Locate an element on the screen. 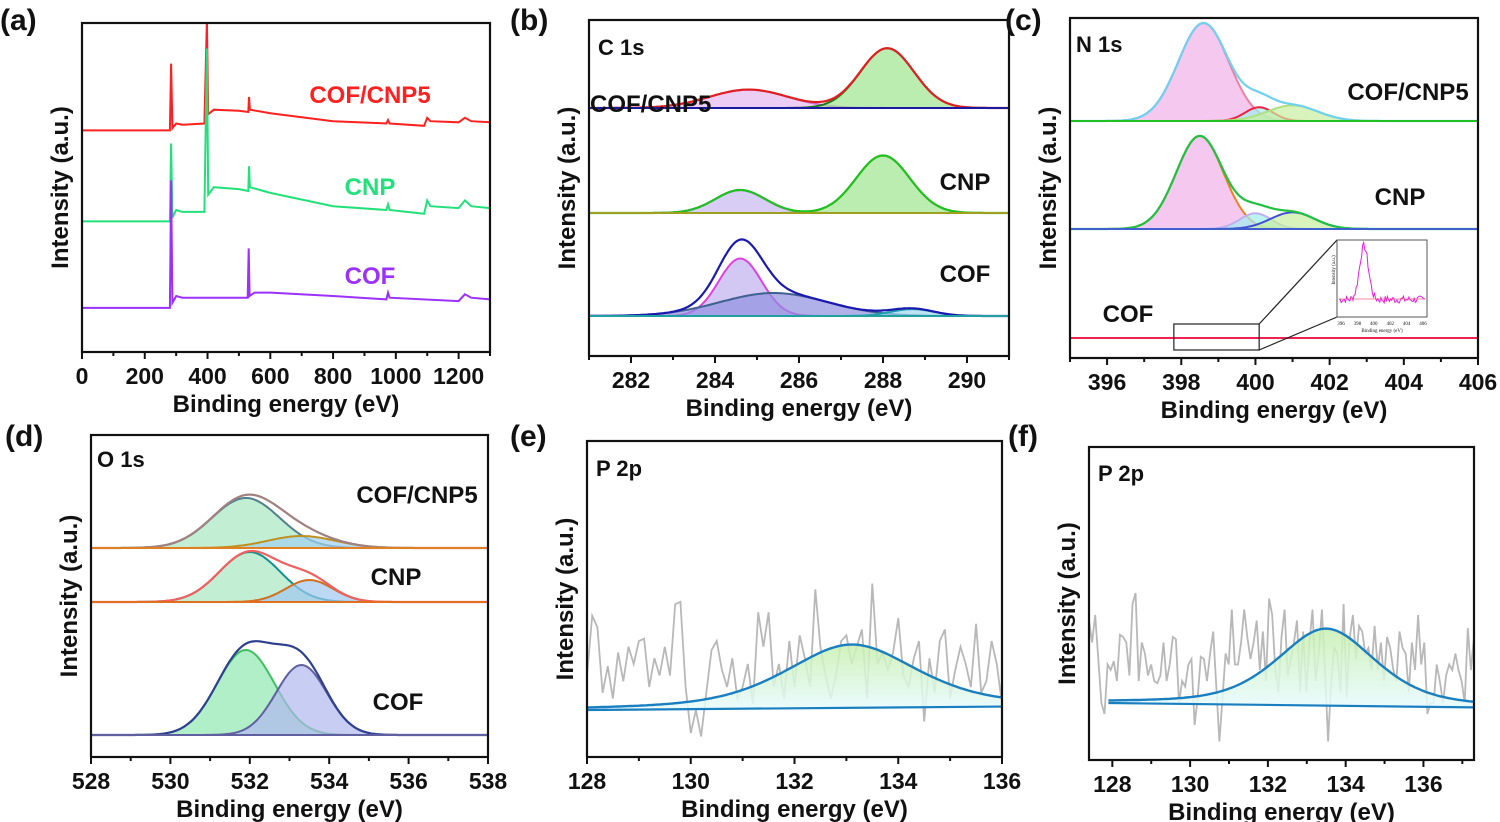  x-tick-label: 0 is located at coordinates (82, 376).